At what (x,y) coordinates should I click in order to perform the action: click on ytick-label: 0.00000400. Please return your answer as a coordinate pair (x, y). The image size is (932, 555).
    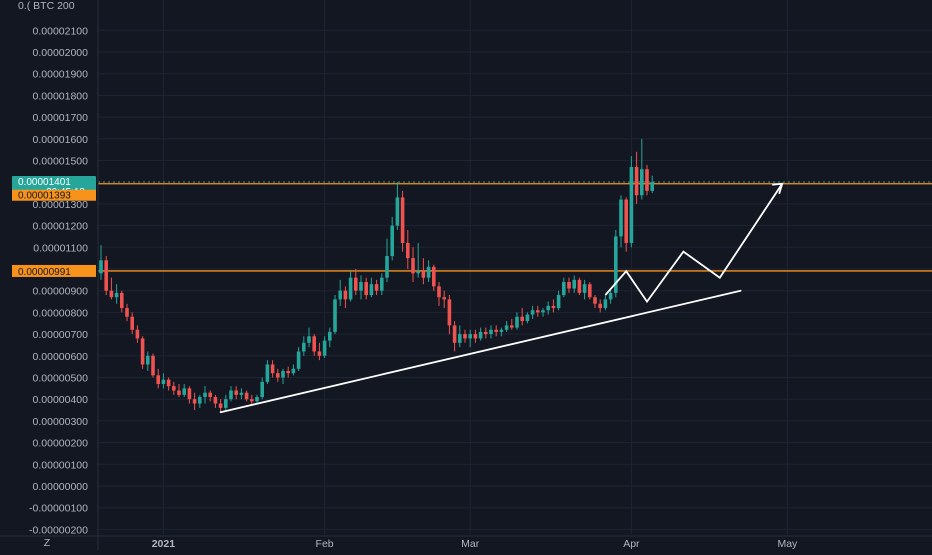
    Looking at the image, I should click on (61, 400).